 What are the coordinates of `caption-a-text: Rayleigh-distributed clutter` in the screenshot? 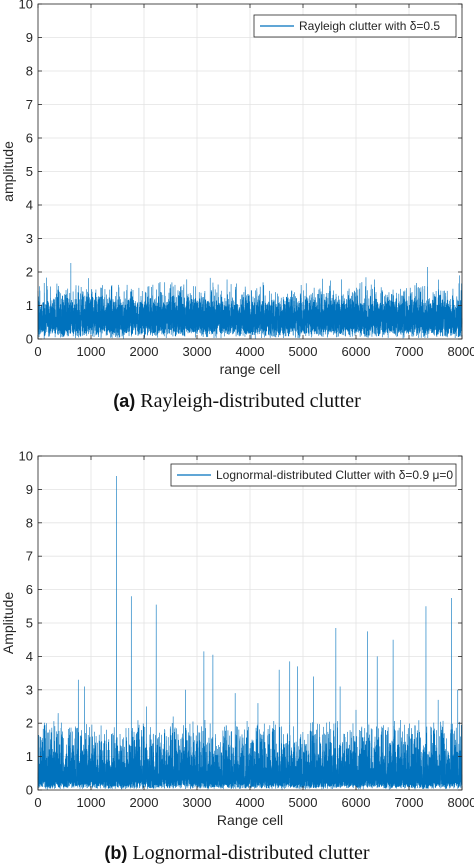 It's located at (250, 401).